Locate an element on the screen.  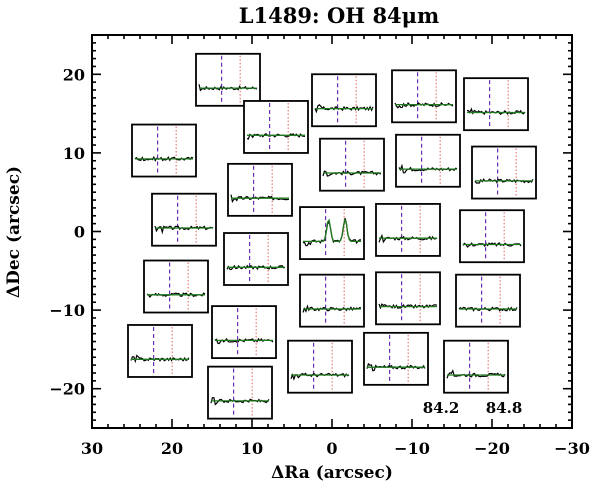
x-tick-label: 20 is located at coordinates (172, 448).